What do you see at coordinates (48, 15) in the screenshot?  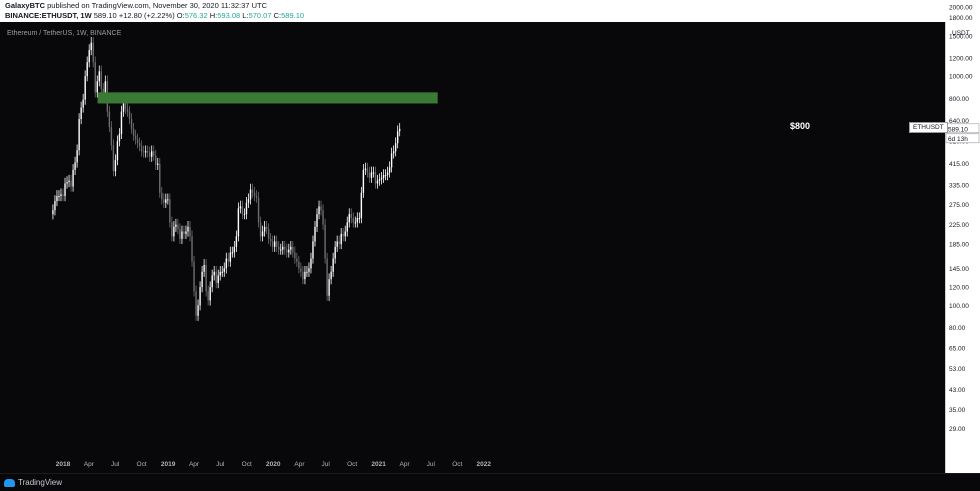 I see `symbol-line: BINANCE:ETHUSDT, 1W` at bounding box center [48, 15].